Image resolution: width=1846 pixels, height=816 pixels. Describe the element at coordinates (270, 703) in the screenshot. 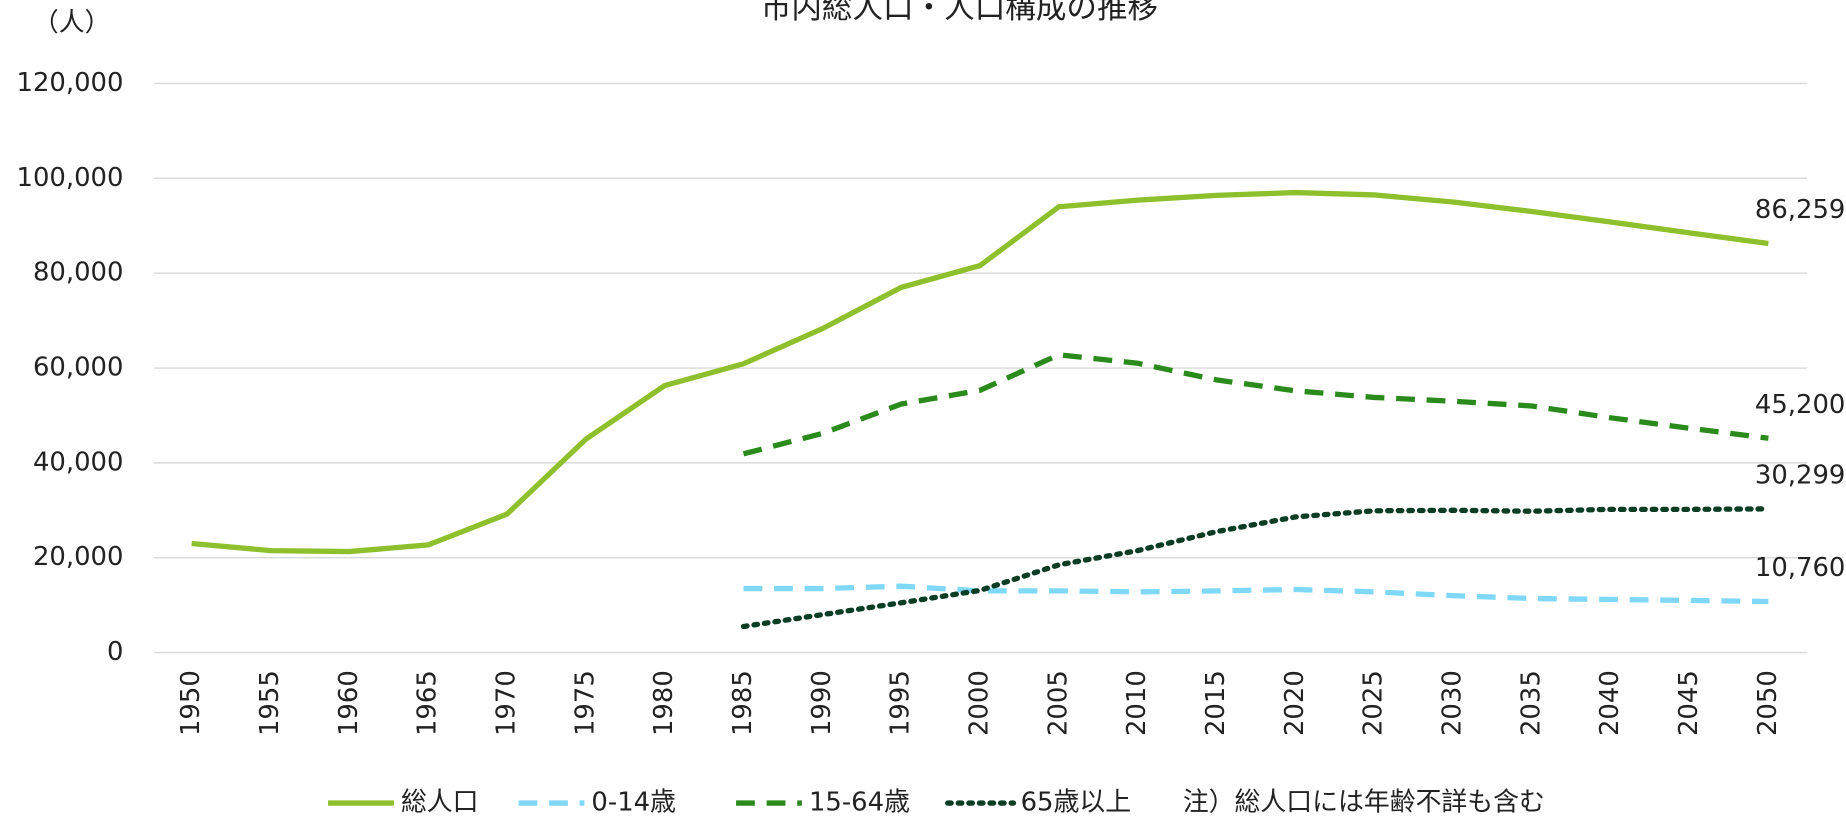

I see `x-tick-label: 1955` at that location.